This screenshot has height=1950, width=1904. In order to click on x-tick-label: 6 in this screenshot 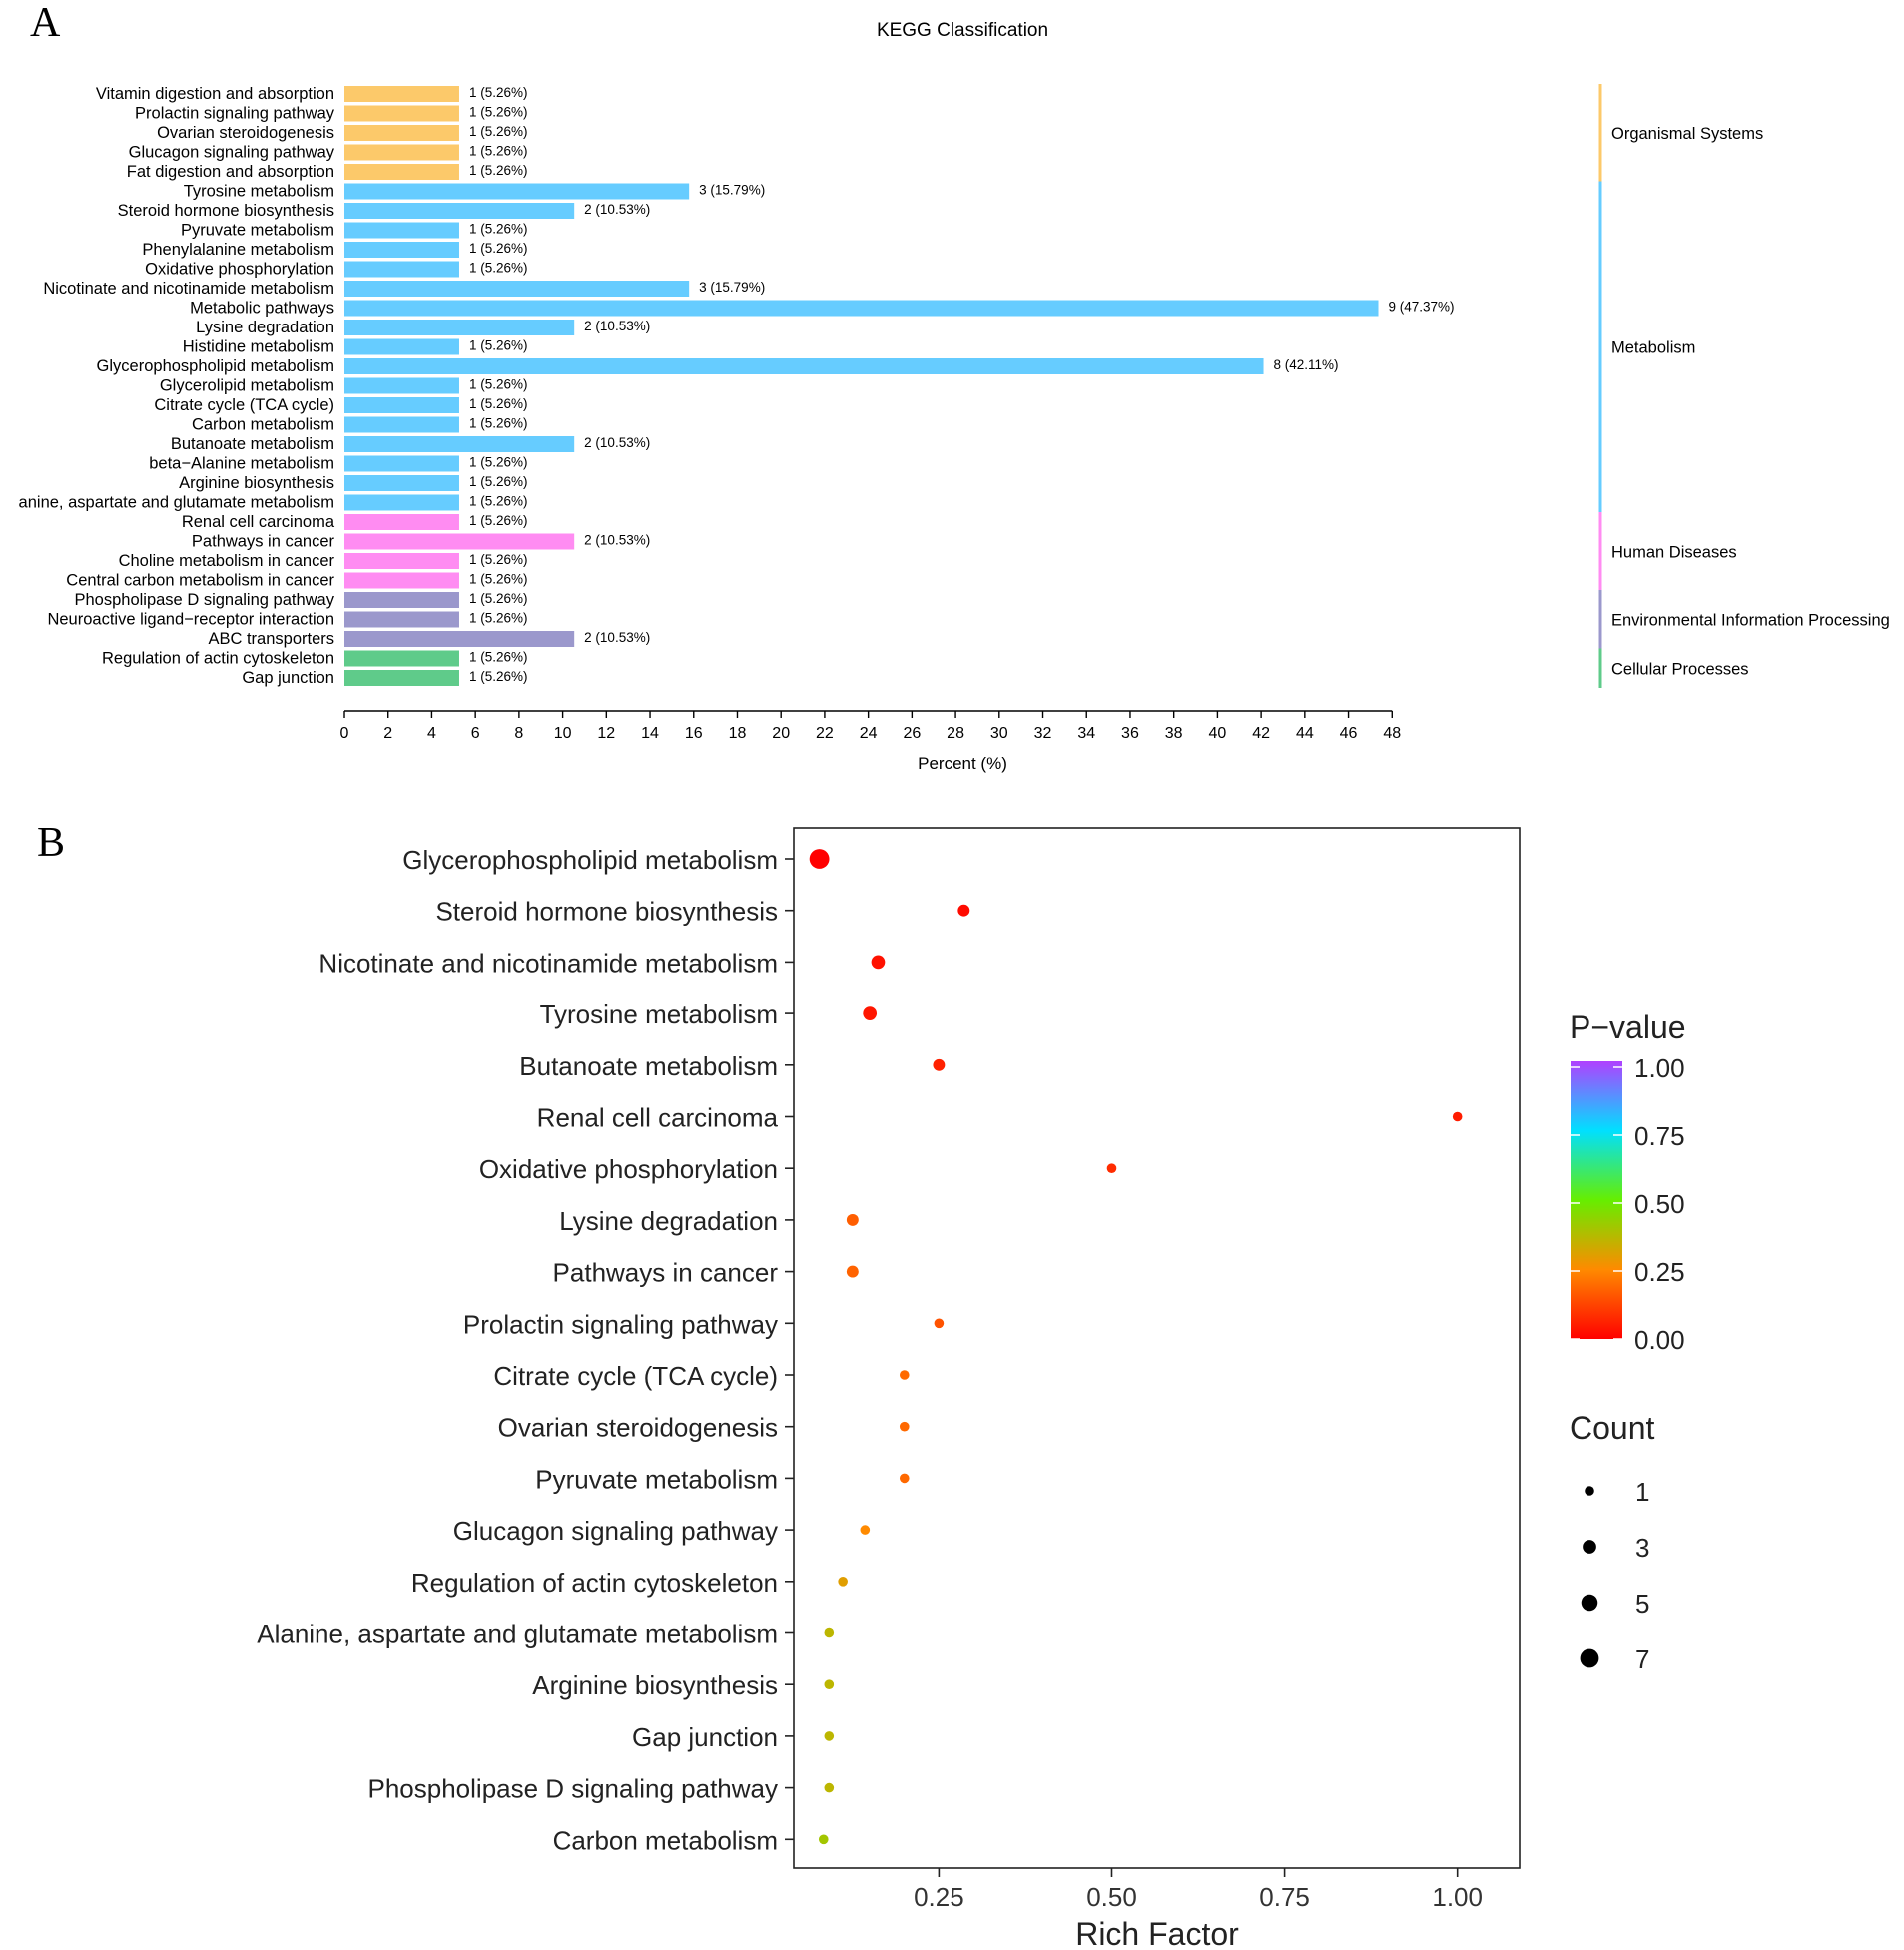, I will do `click(475, 733)`.